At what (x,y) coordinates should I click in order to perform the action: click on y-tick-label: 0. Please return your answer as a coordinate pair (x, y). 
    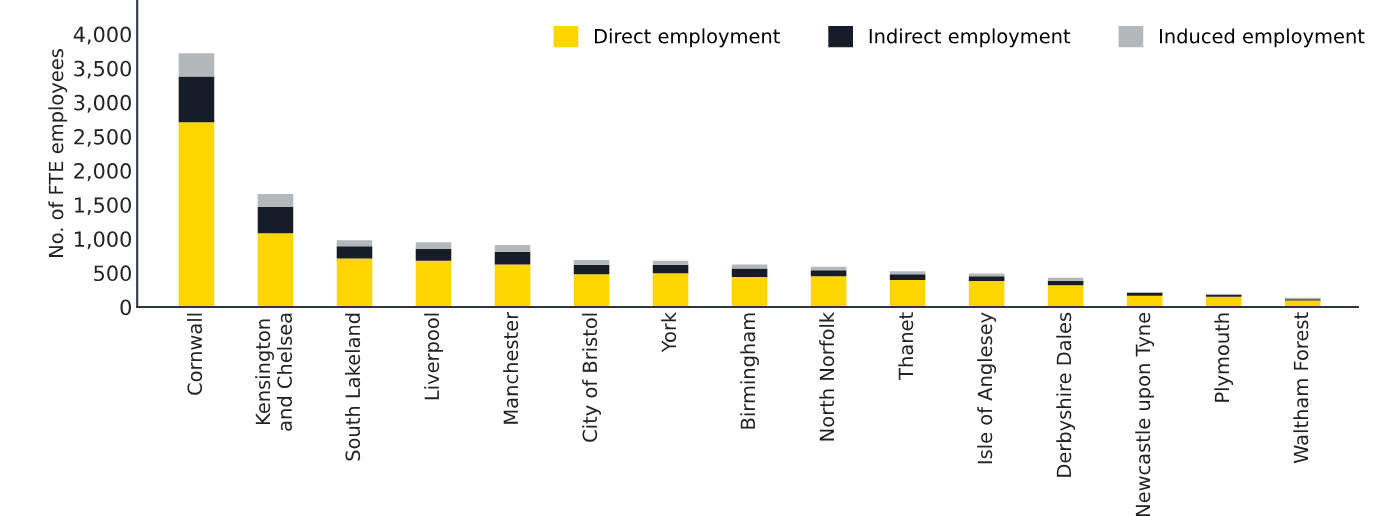
    Looking at the image, I should click on (125, 307).